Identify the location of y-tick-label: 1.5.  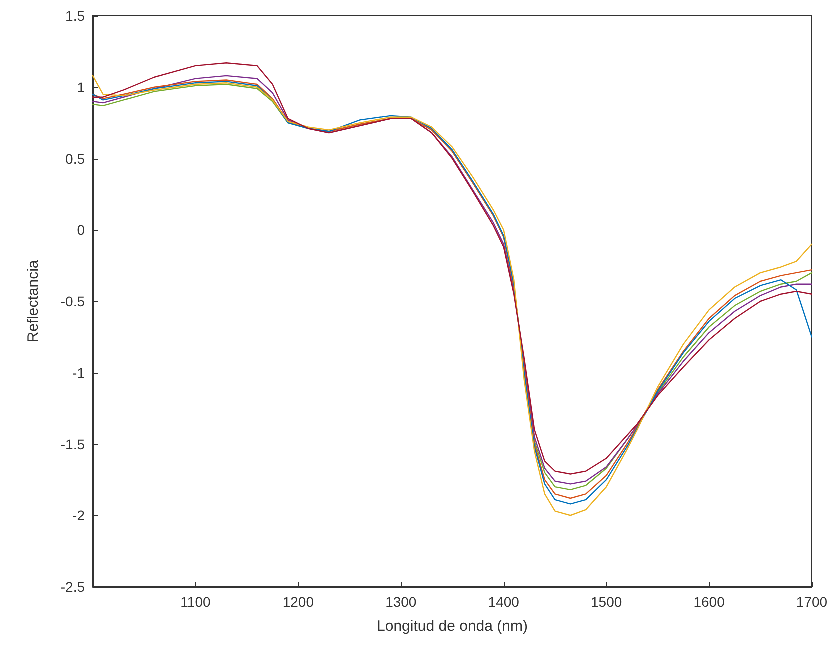
(76, 16).